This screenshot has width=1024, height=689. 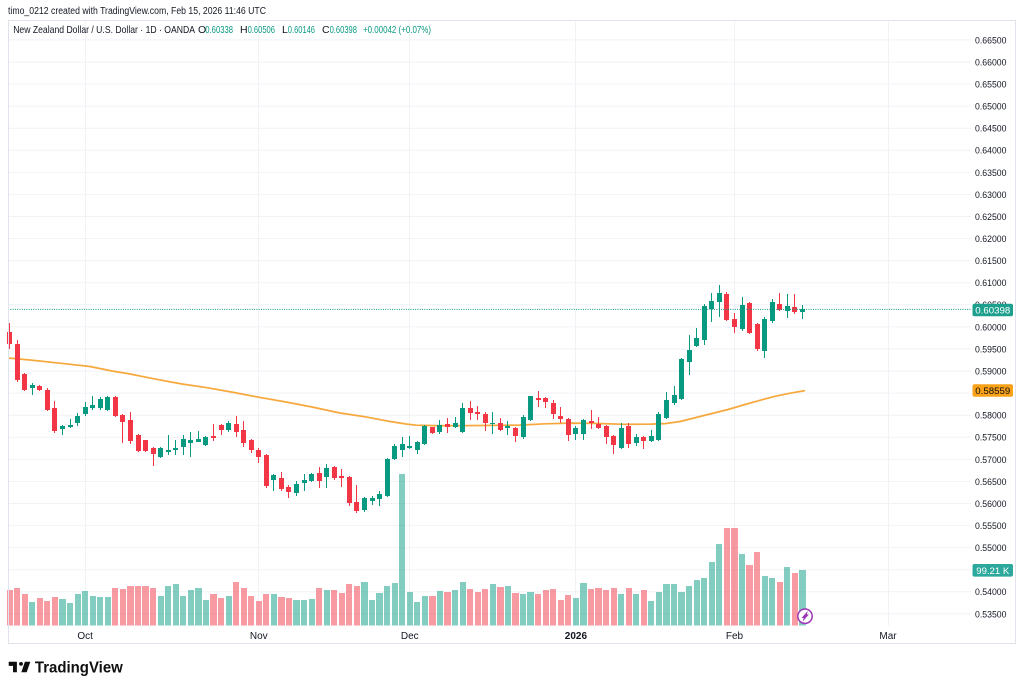 I want to click on svg-text: 99.21 K, so click(x=993, y=571).